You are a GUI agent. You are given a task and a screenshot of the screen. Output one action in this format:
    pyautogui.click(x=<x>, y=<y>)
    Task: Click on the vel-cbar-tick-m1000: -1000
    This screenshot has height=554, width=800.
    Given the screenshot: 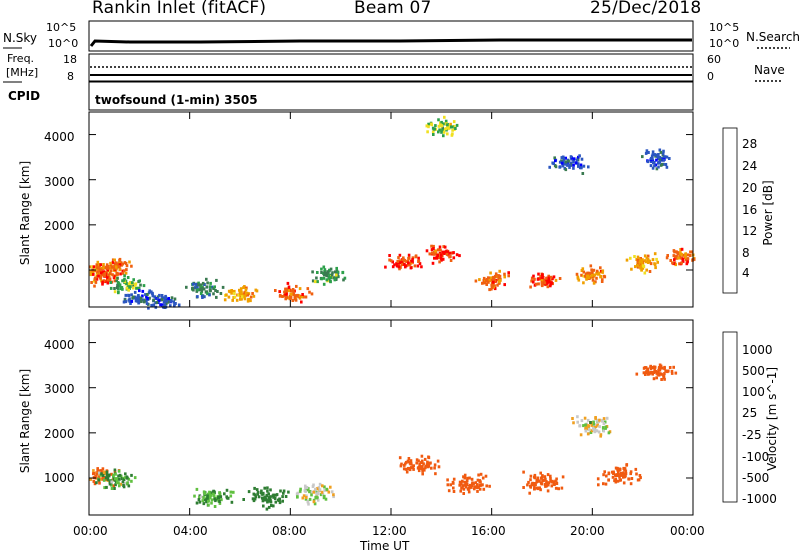 What is the action you would take?
    pyautogui.click(x=759, y=499)
    